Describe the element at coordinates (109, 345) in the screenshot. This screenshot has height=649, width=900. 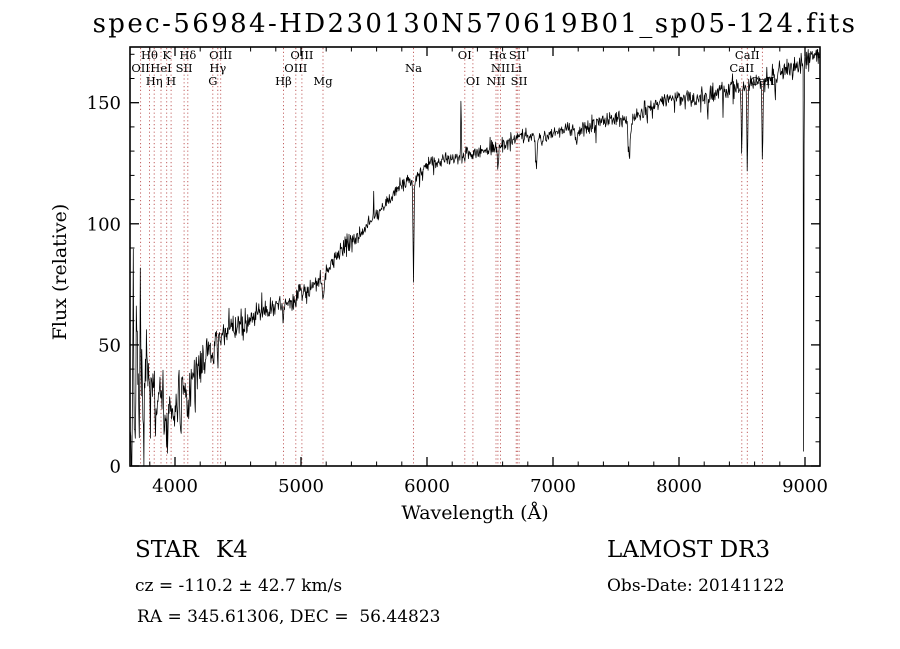
I see `y-tick-label: 50` at that location.